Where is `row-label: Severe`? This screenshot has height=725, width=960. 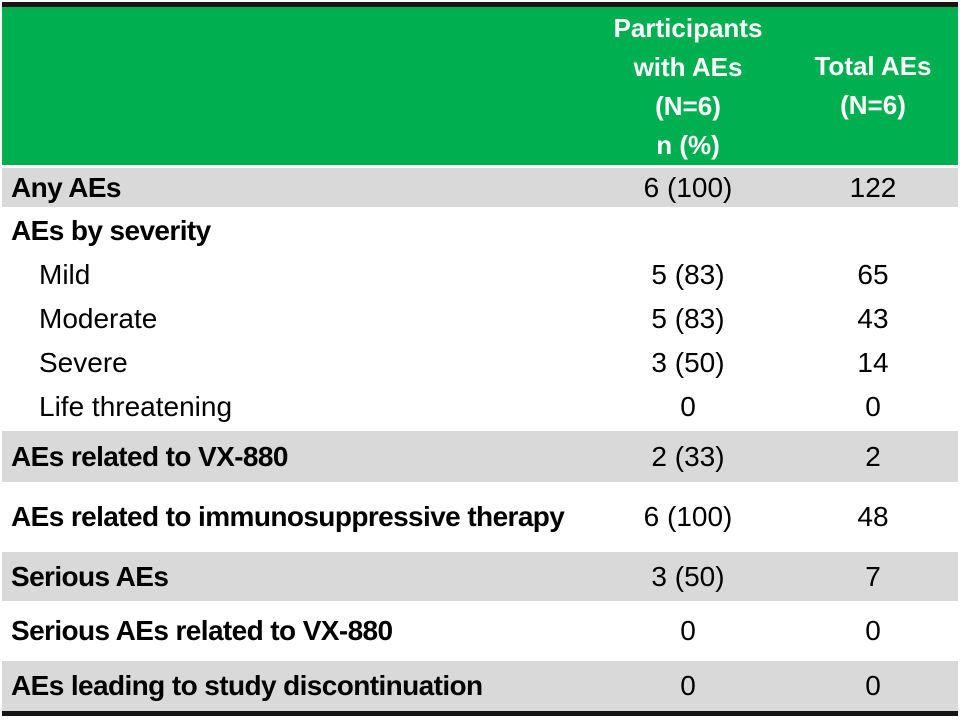 row-label: Severe is located at coordinates (83, 362).